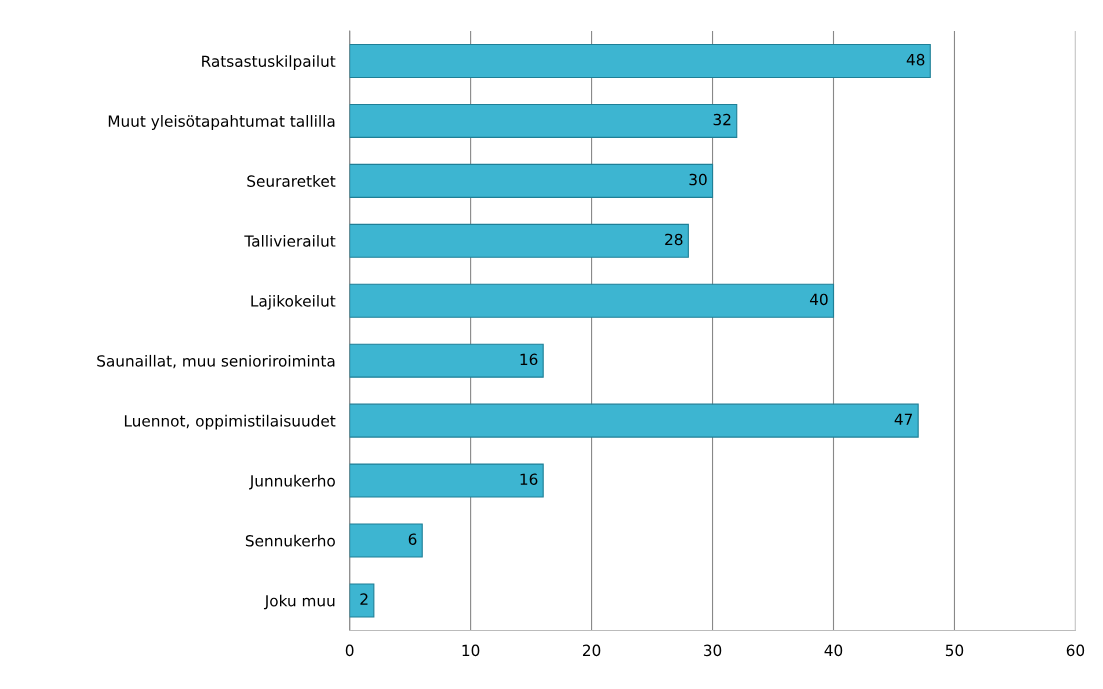 The width and height of the screenshot is (1103, 689). I want to click on data-label: 32, so click(722, 119).